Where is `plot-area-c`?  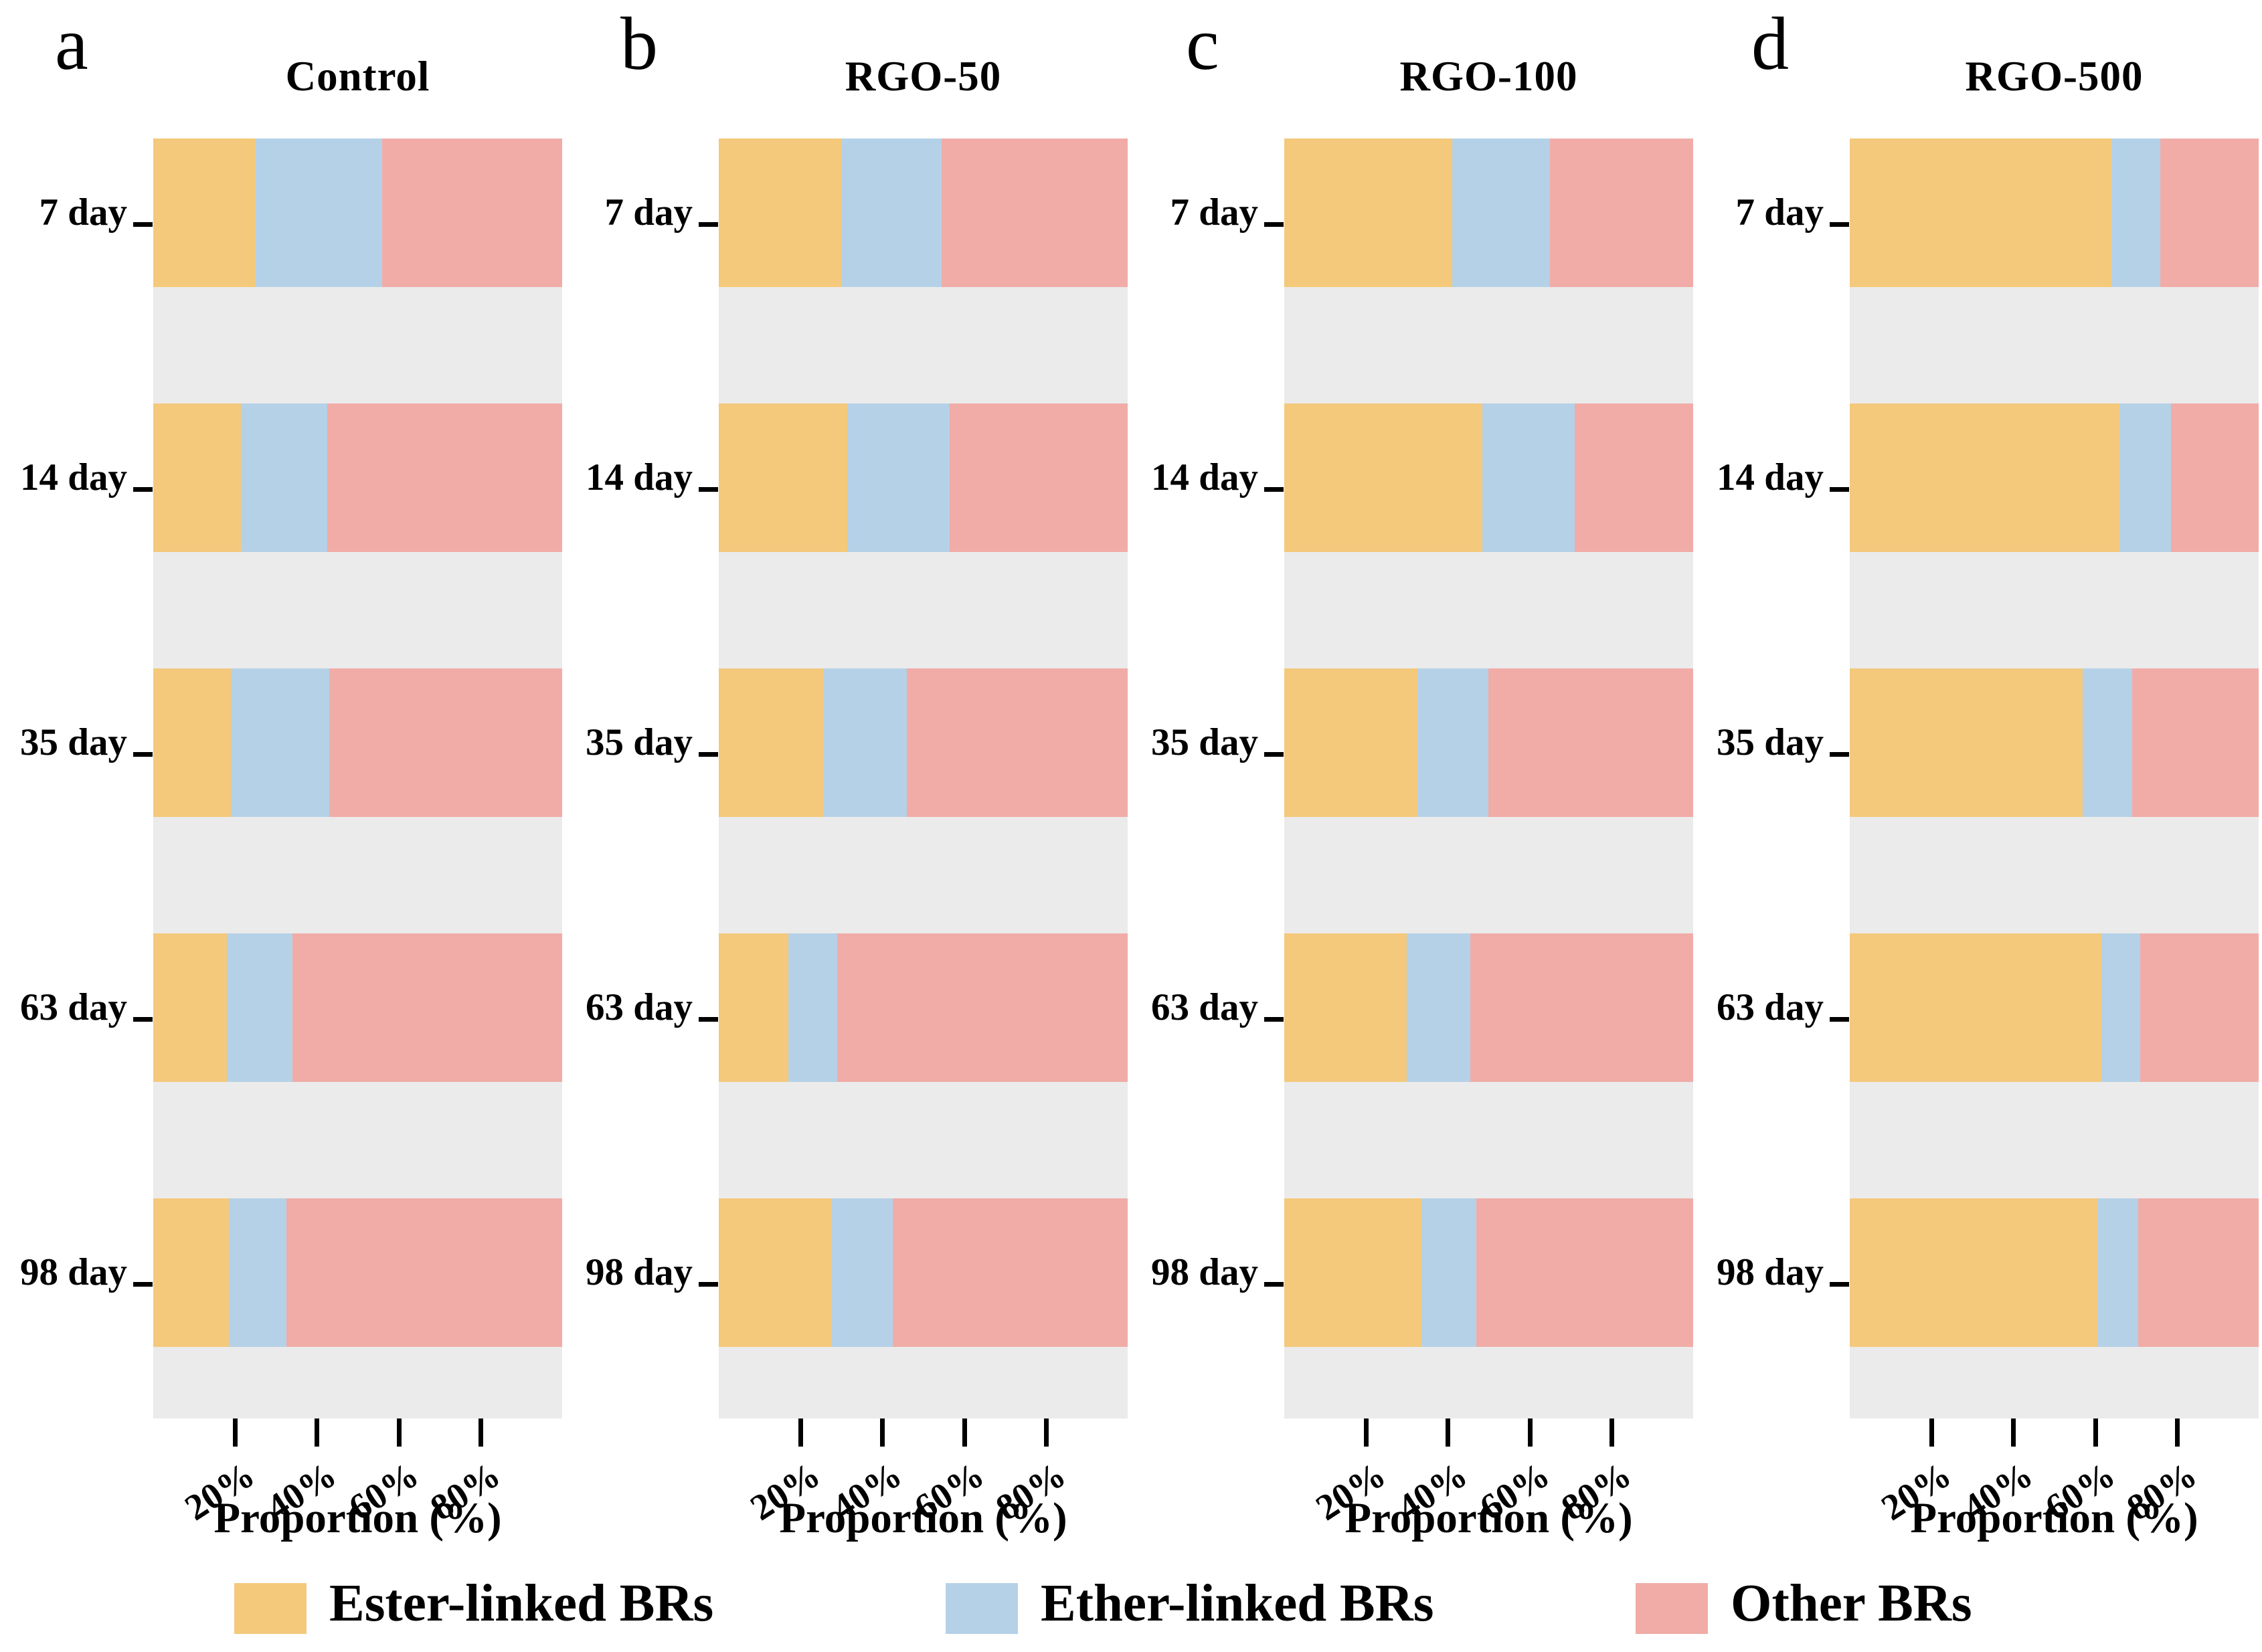 plot-area-c is located at coordinates (1488, 779).